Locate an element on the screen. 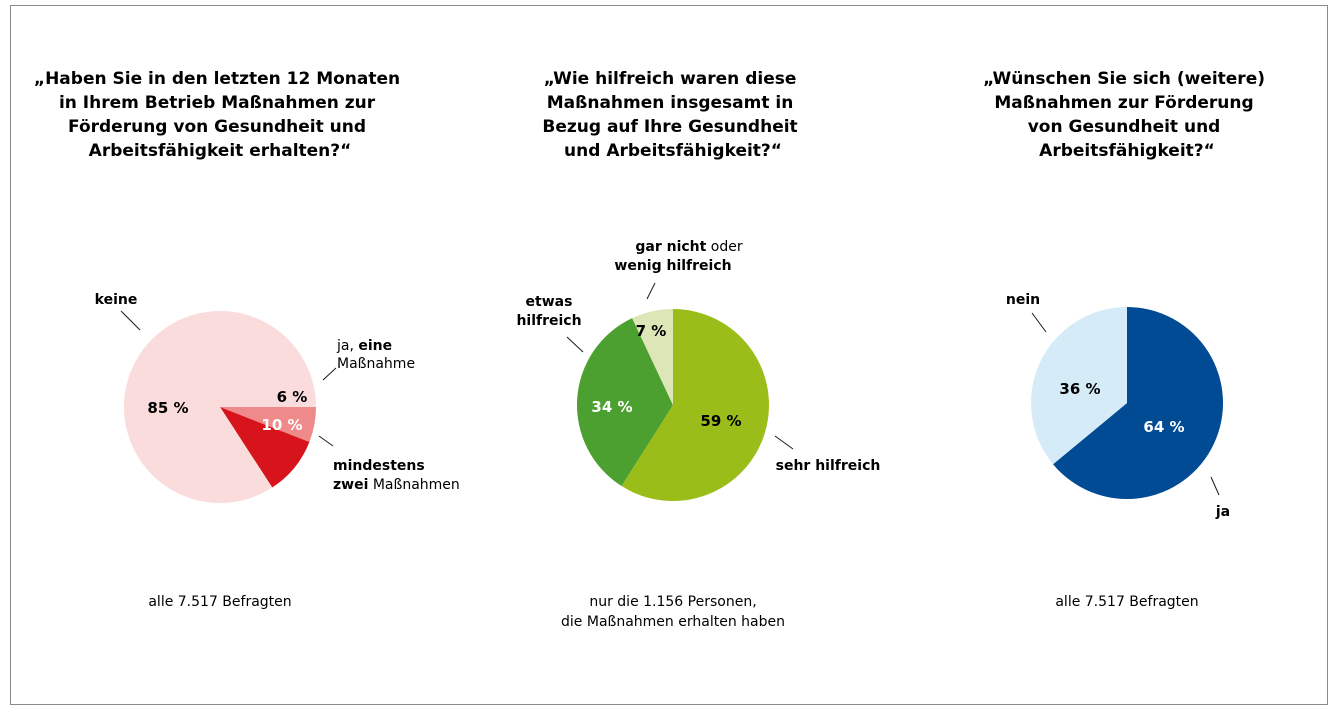  chart-2-pie is located at coordinates (673, 405).